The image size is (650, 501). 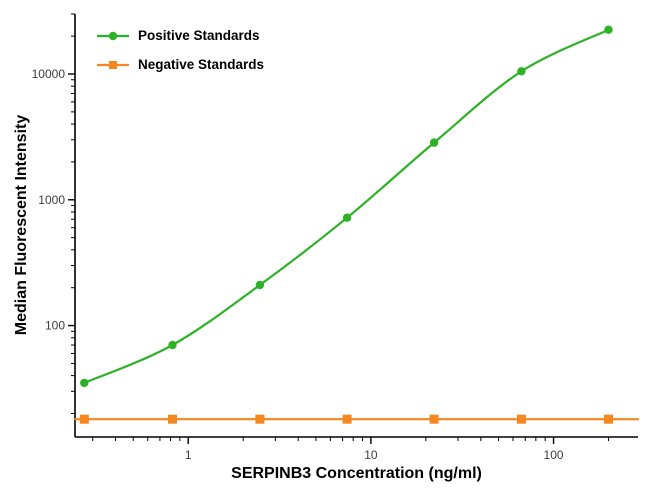 What do you see at coordinates (113, 64) in the screenshot?
I see `negative-standards-marker-icon` at bounding box center [113, 64].